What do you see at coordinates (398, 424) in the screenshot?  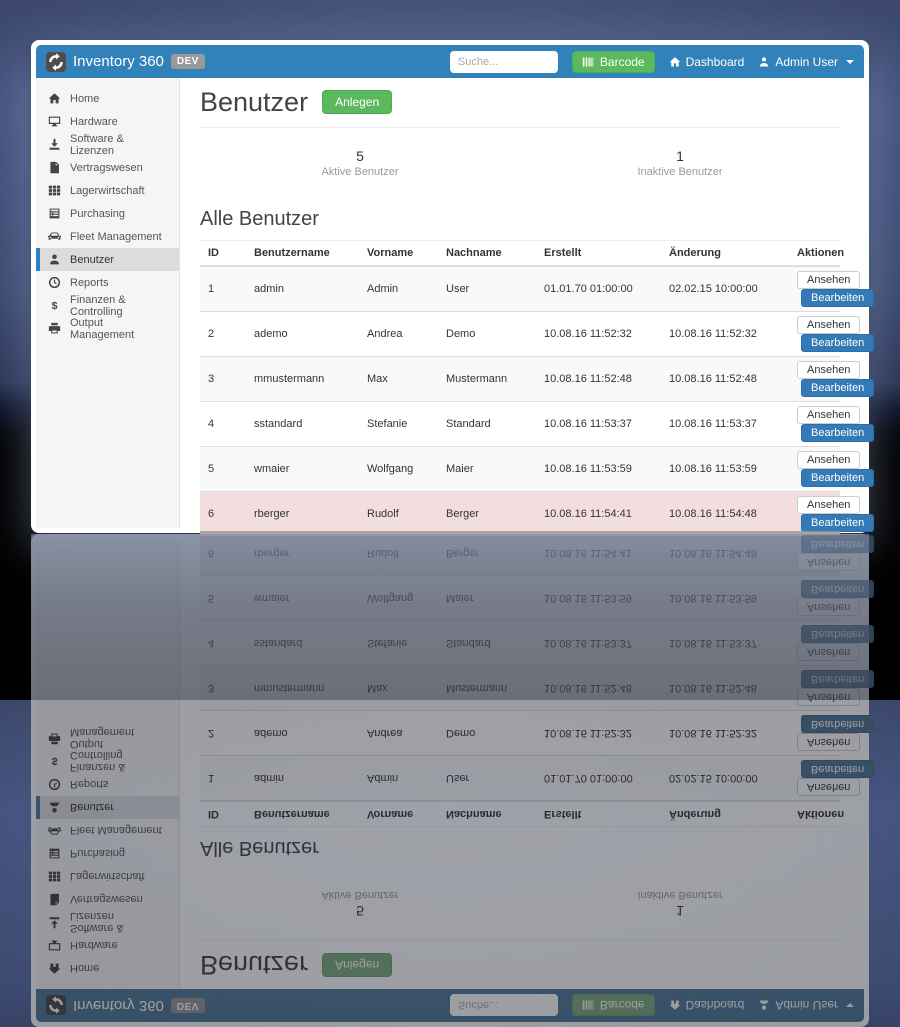 I see `cell-vorname: Stefanie` at bounding box center [398, 424].